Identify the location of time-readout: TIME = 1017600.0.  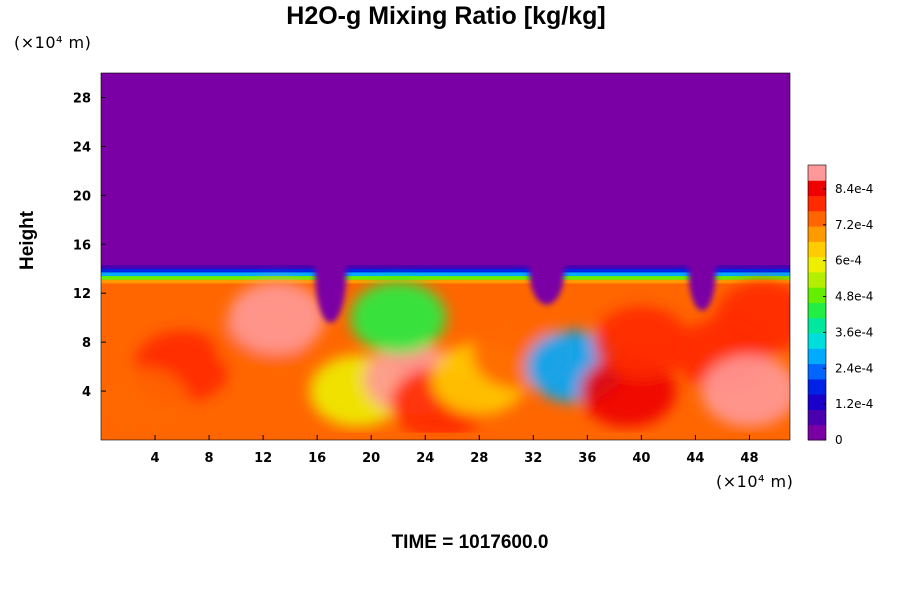
(470, 542).